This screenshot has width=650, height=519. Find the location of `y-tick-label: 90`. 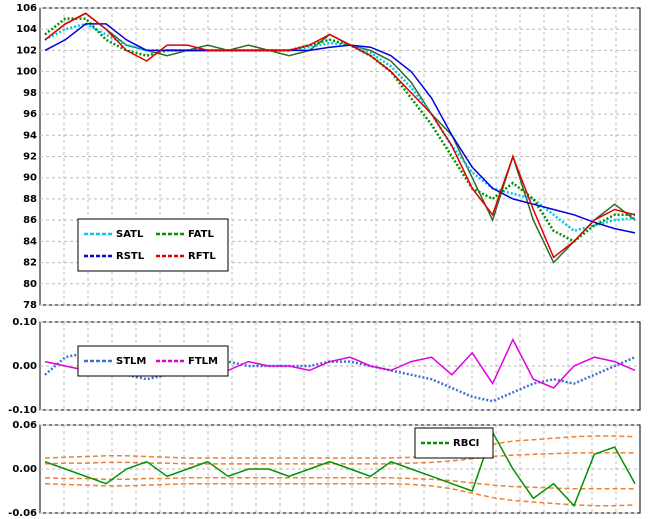

y-tick-label: 90 is located at coordinates (30, 178).